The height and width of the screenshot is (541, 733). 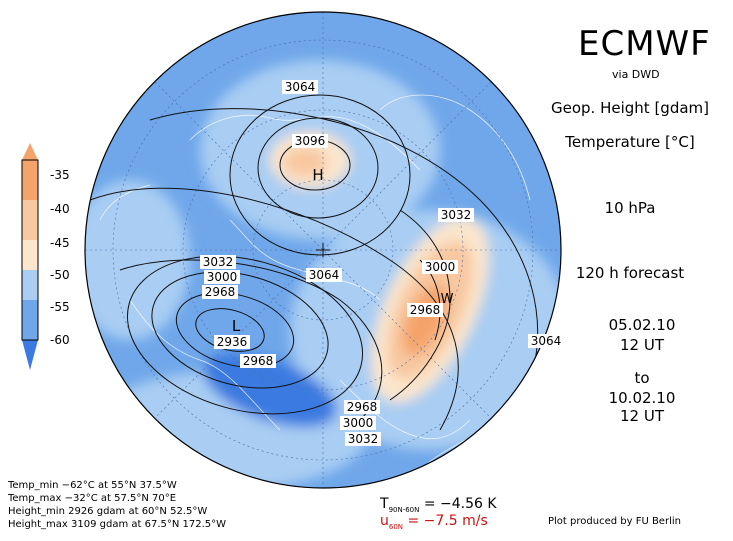 What do you see at coordinates (60, 243) in the screenshot?
I see `colorbar-label-45: -45` at bounding box center [60, 243].